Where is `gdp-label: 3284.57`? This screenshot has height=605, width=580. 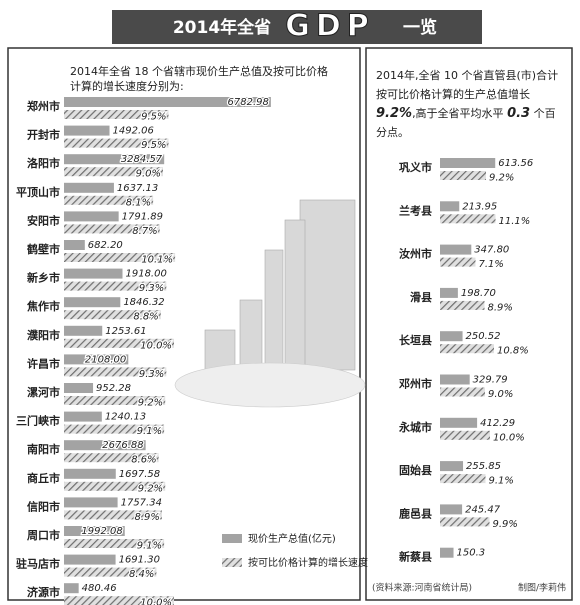 gdp-label: 3284.57 is located at coordinates (142, 159).